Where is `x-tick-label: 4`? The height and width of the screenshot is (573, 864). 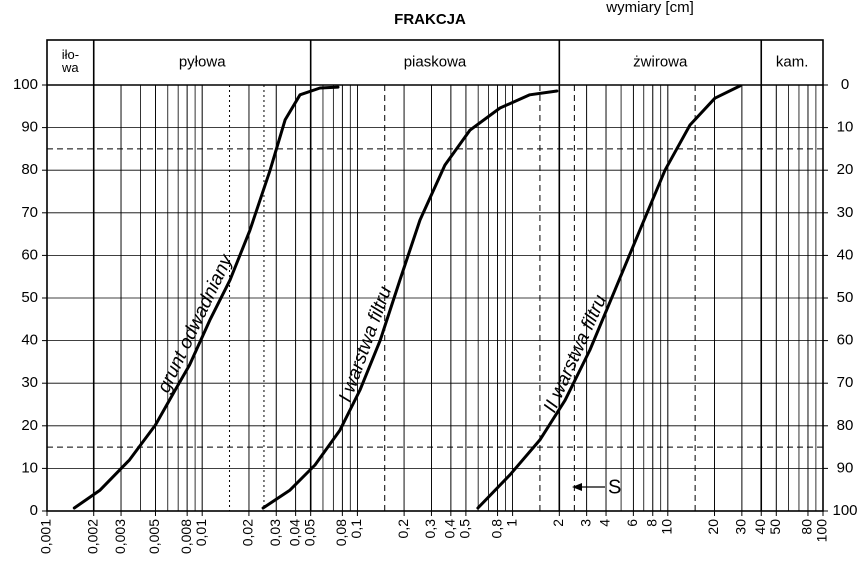 x-tick-label: 4 is located at coordinates (605, 523).